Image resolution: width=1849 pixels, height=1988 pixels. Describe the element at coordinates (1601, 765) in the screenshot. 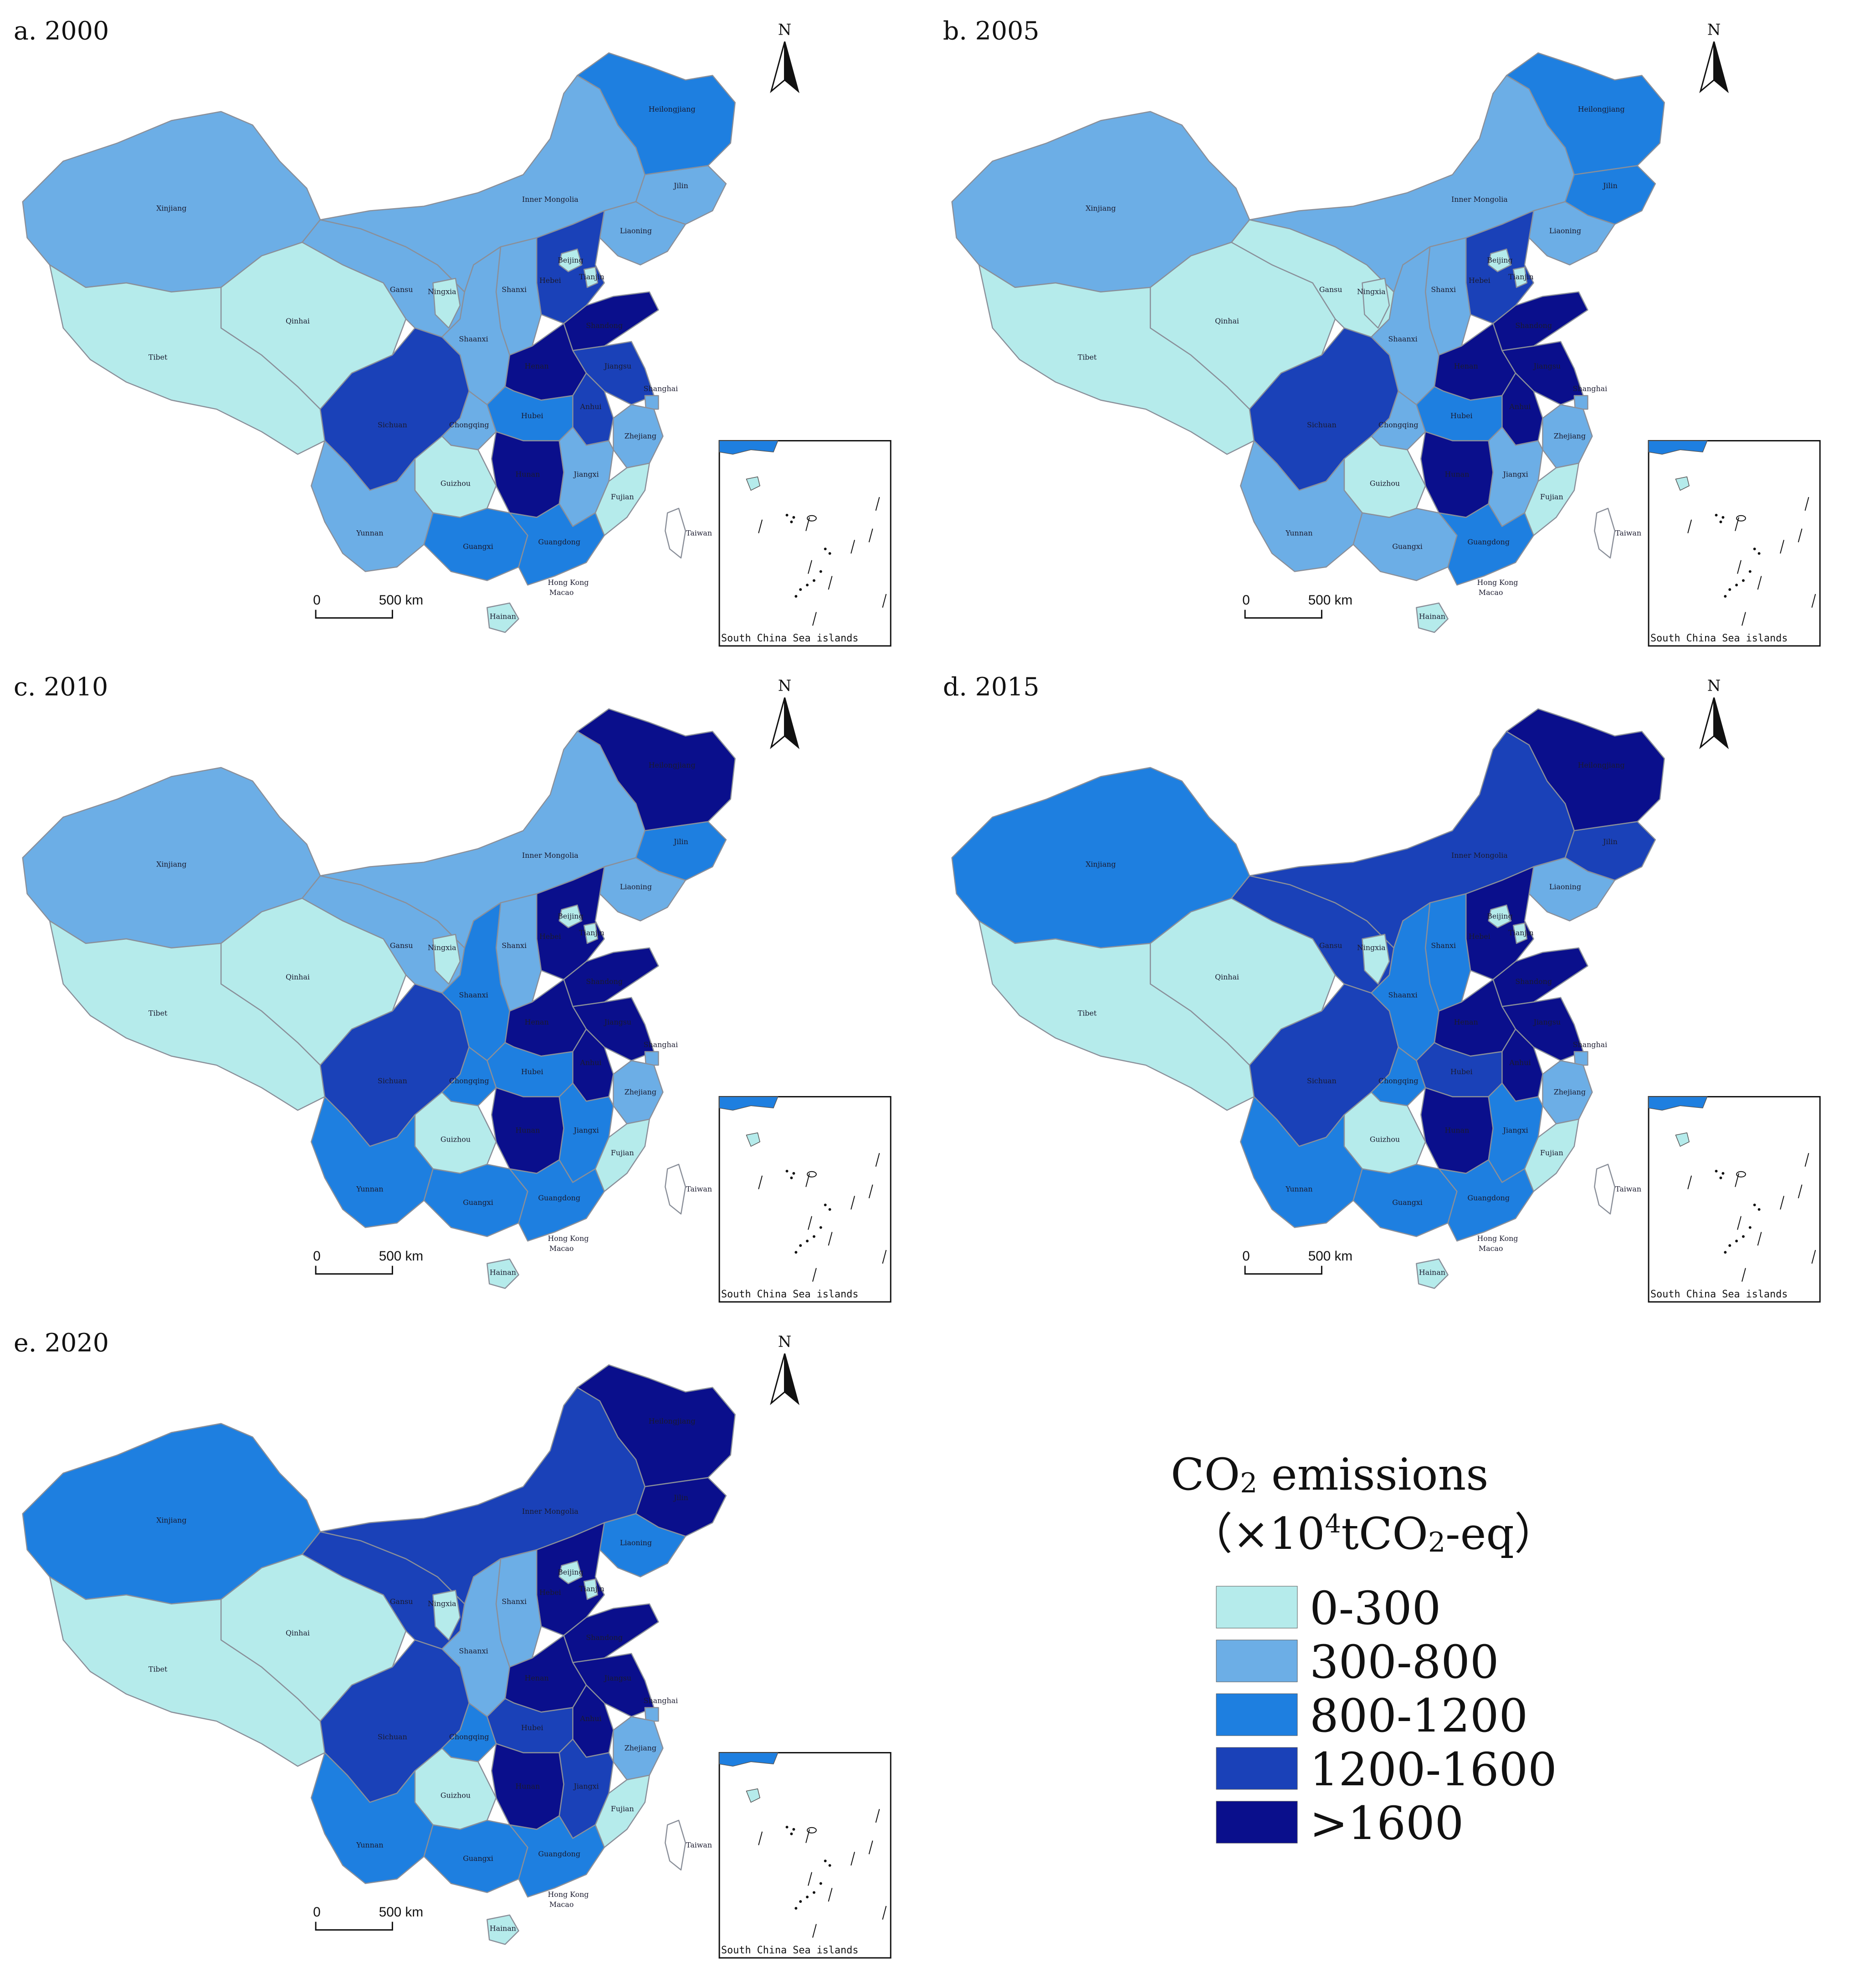

I see `province-label: Heilongjiang` at that location.